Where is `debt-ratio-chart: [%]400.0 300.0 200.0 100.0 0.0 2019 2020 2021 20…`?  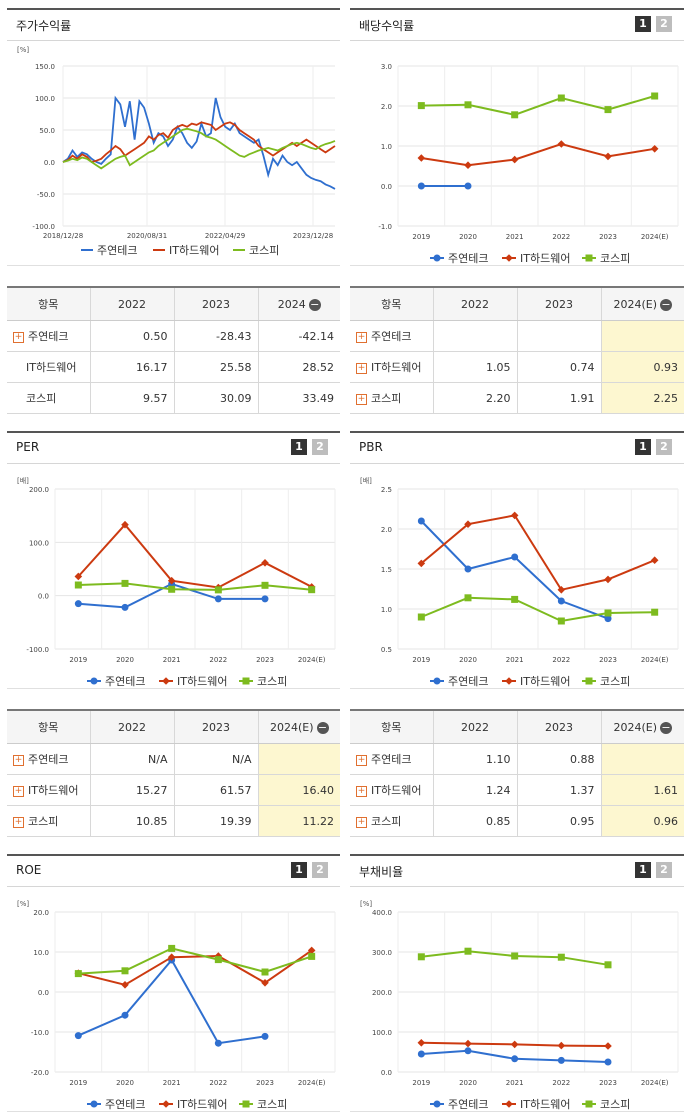
debt-ratio-chart: [%]400.0 300.0 200.0 100.0 0.0 2019 2020 2021 20… is located at coordinates (519, 1005).